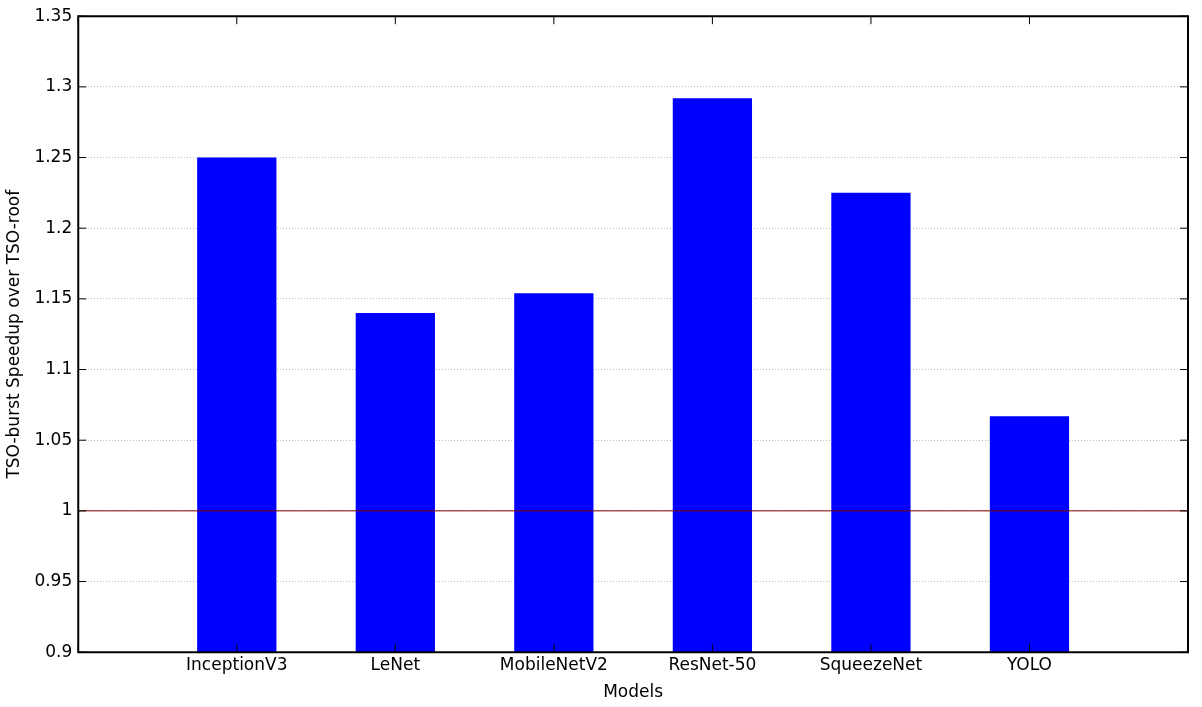 The width and height of the screenshot is (1202, 707). I want to click on y-axis-title: TSO-burst Speedup over TSO-roof, so click(12, 334).